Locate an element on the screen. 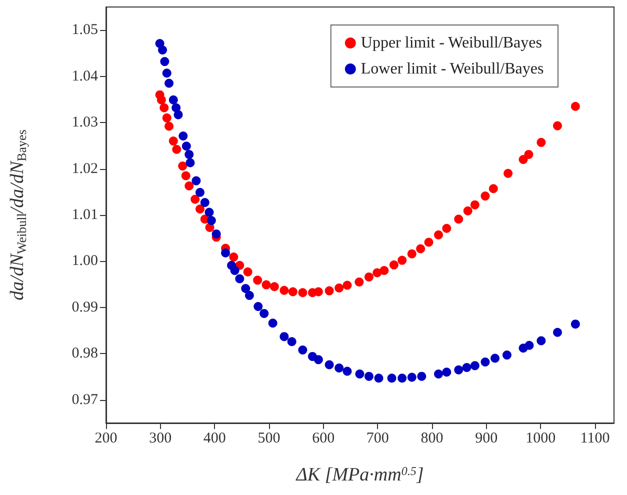  y-tick-label: 1.03 is located at coordinates (85, 122).